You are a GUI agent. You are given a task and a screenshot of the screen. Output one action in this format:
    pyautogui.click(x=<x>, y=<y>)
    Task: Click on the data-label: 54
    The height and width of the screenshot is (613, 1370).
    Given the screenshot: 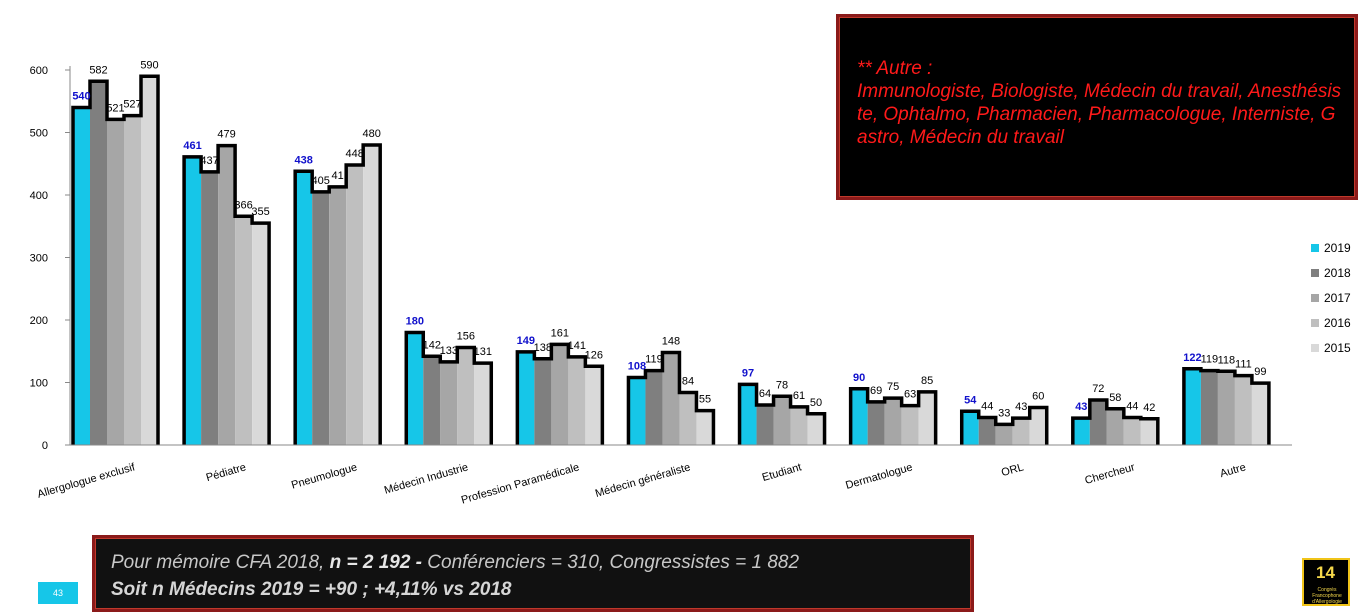 What is the action you would take?
    pyautogui.click(x=970, y=400)
    